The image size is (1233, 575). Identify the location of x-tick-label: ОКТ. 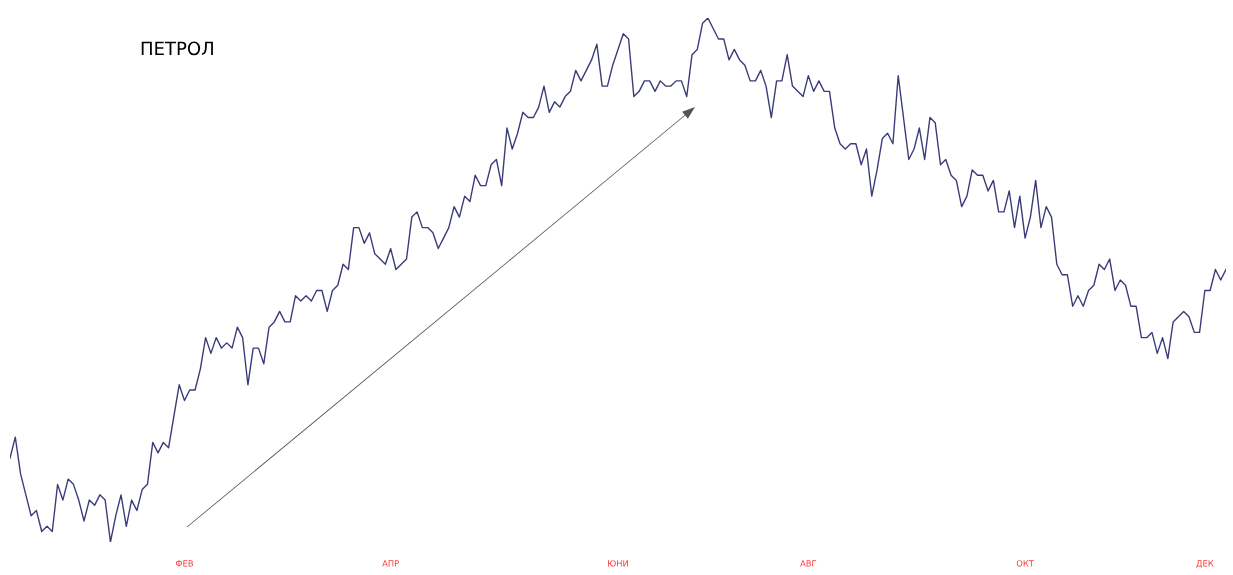
(1025, 563).